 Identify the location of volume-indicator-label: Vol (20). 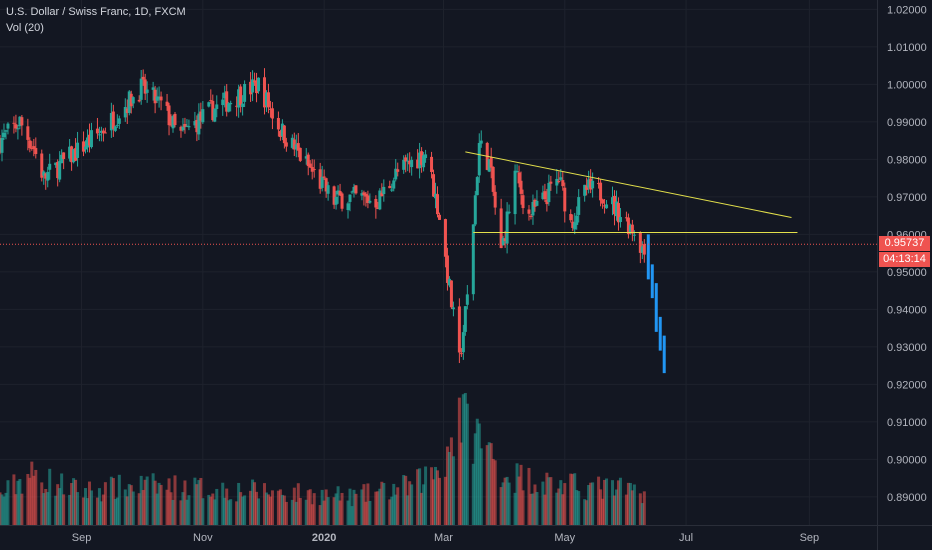
(25, 28).